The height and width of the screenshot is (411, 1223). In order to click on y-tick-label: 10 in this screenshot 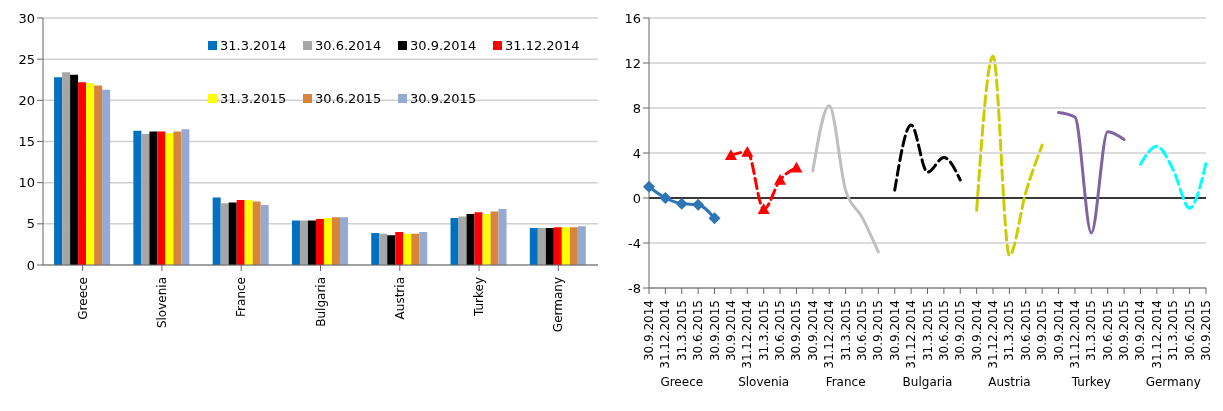, I will do `click(26, 183)`.